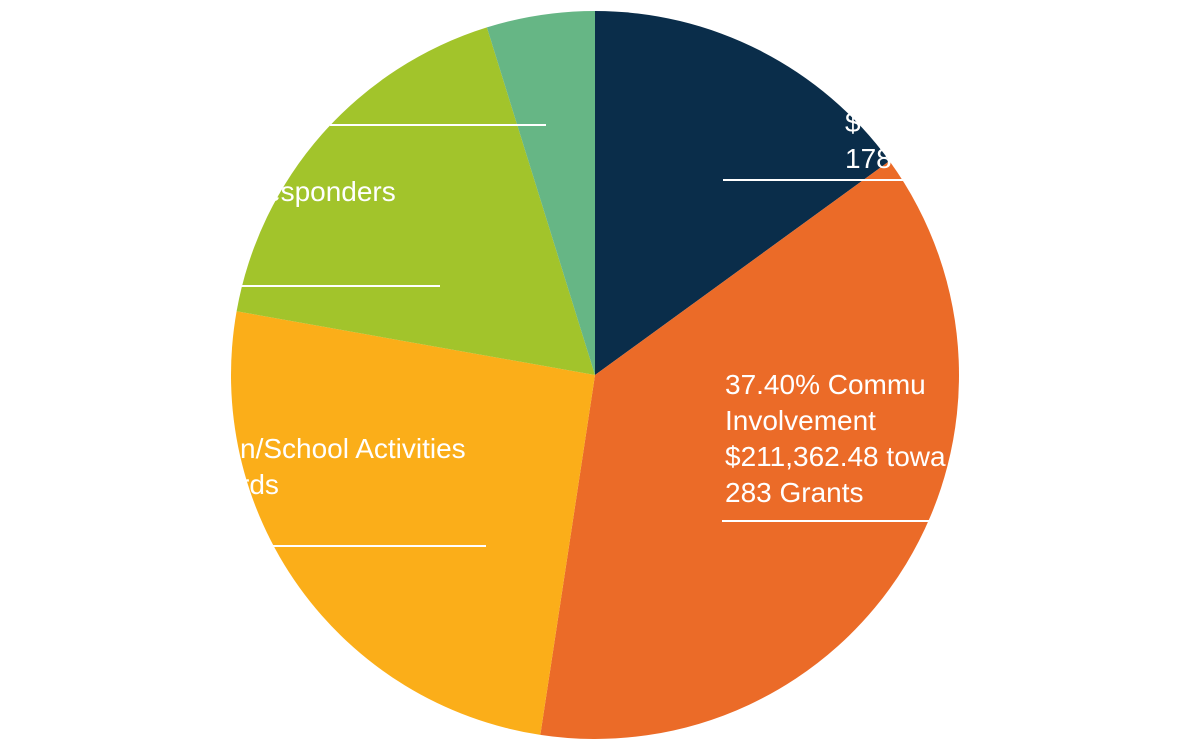 This screenshot has height=750, width=1200. I want to click on slice-label-0-line-0: $, so click(853, 122).